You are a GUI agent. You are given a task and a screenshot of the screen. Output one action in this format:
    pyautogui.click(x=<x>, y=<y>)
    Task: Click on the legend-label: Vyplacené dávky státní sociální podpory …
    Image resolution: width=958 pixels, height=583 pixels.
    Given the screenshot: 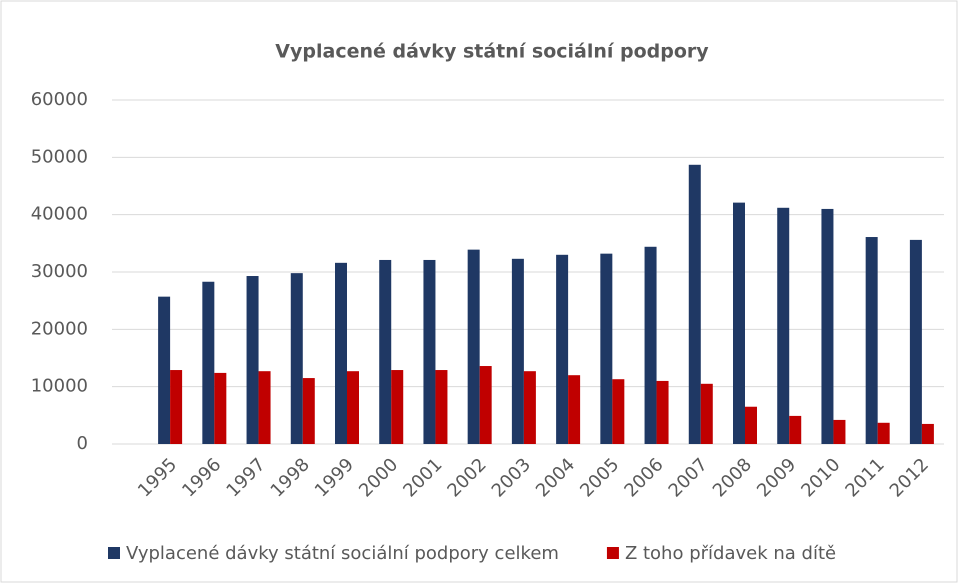 What is the action you would take?
    pyautogui.click(x=342, y=553)
    